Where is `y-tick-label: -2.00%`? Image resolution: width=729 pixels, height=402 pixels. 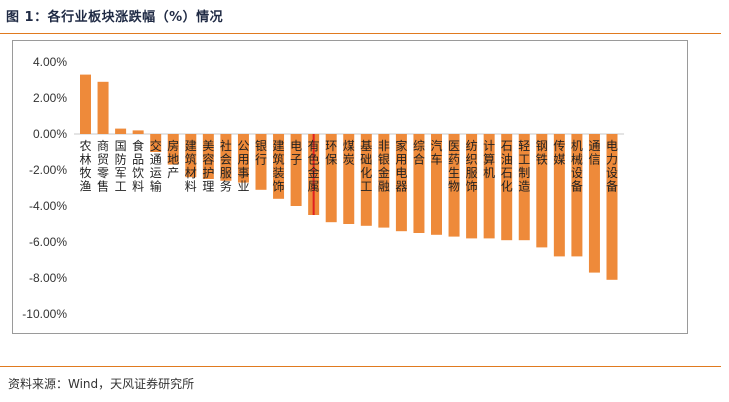 y-tick-label: -2.00% is located at coordinates (48, 170).